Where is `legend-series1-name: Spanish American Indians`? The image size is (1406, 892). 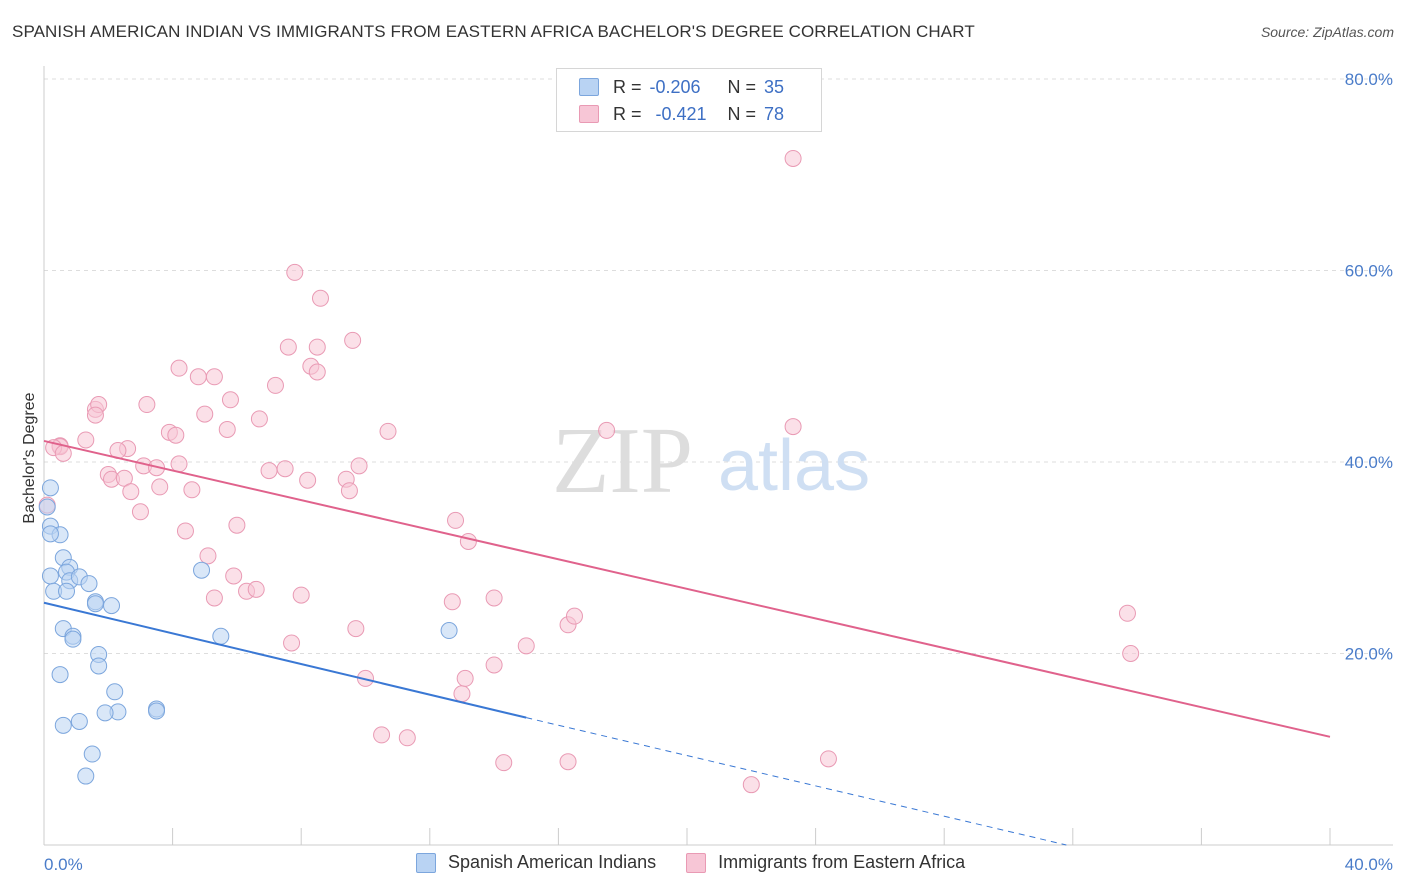 legend-series1-name: Spanish American Indians is located at coordinates (552, 862).